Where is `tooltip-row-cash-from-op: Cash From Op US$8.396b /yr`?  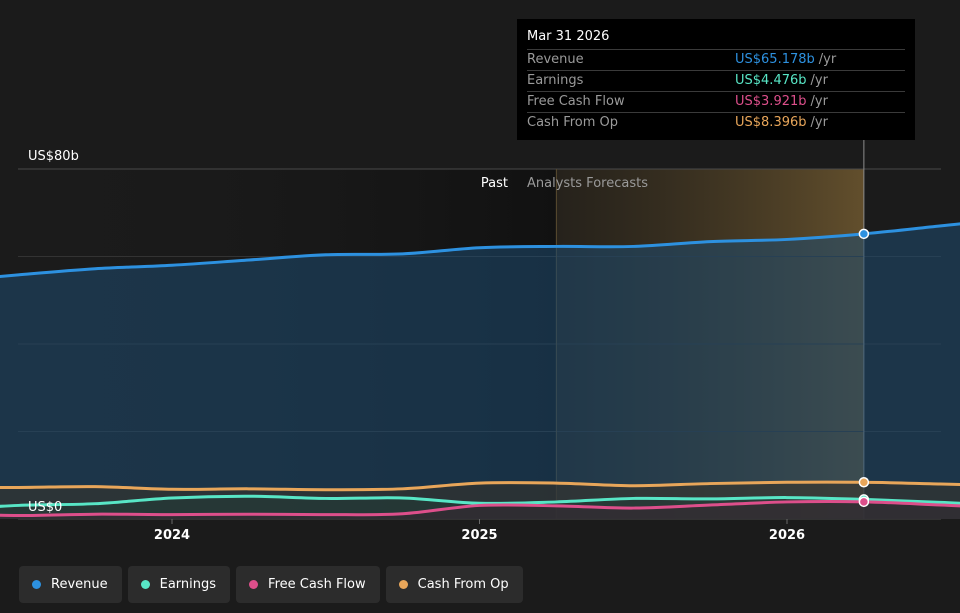 tooltip-row-cash-from-op: Cash From Op US$8.396b /yr is located at coordinates (716, 122).